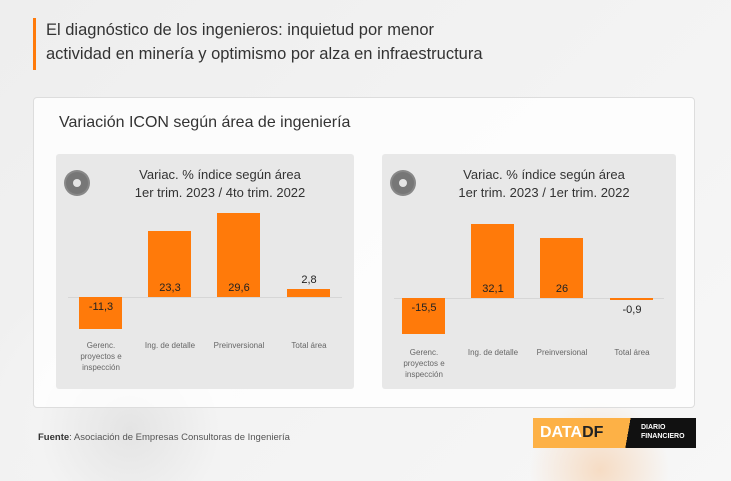 The image size is (731, 481). Describe the element at coordinates (205, 122) in the screenshot. I see `card-title: Variación ICON según área de ingeniería` at that location.